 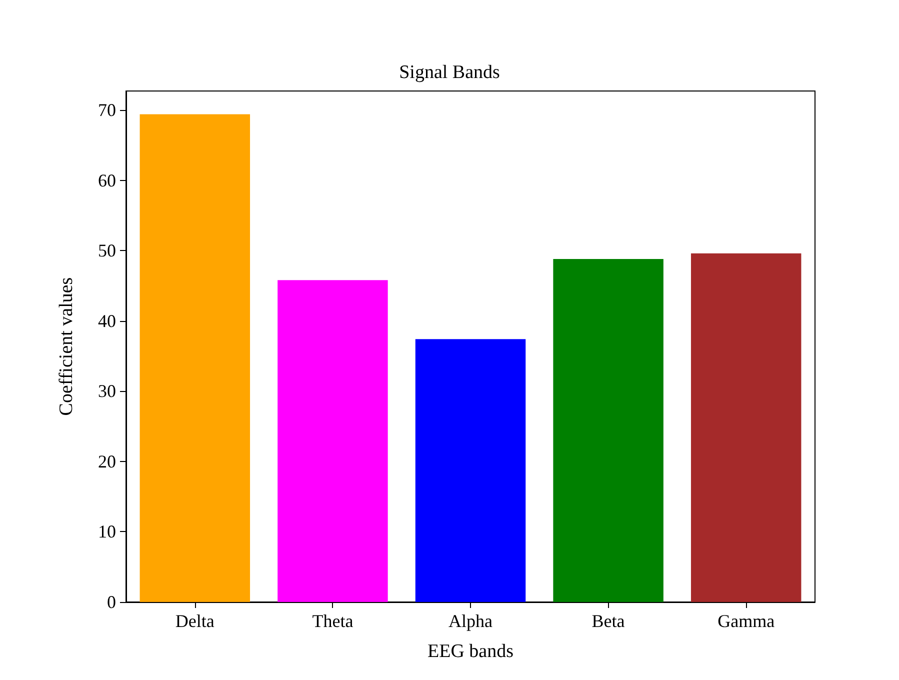 What do you see at coordinates (107, 180) in the screenshot?
I see `y-tick-label: 60` at bounding box center [107, 180].